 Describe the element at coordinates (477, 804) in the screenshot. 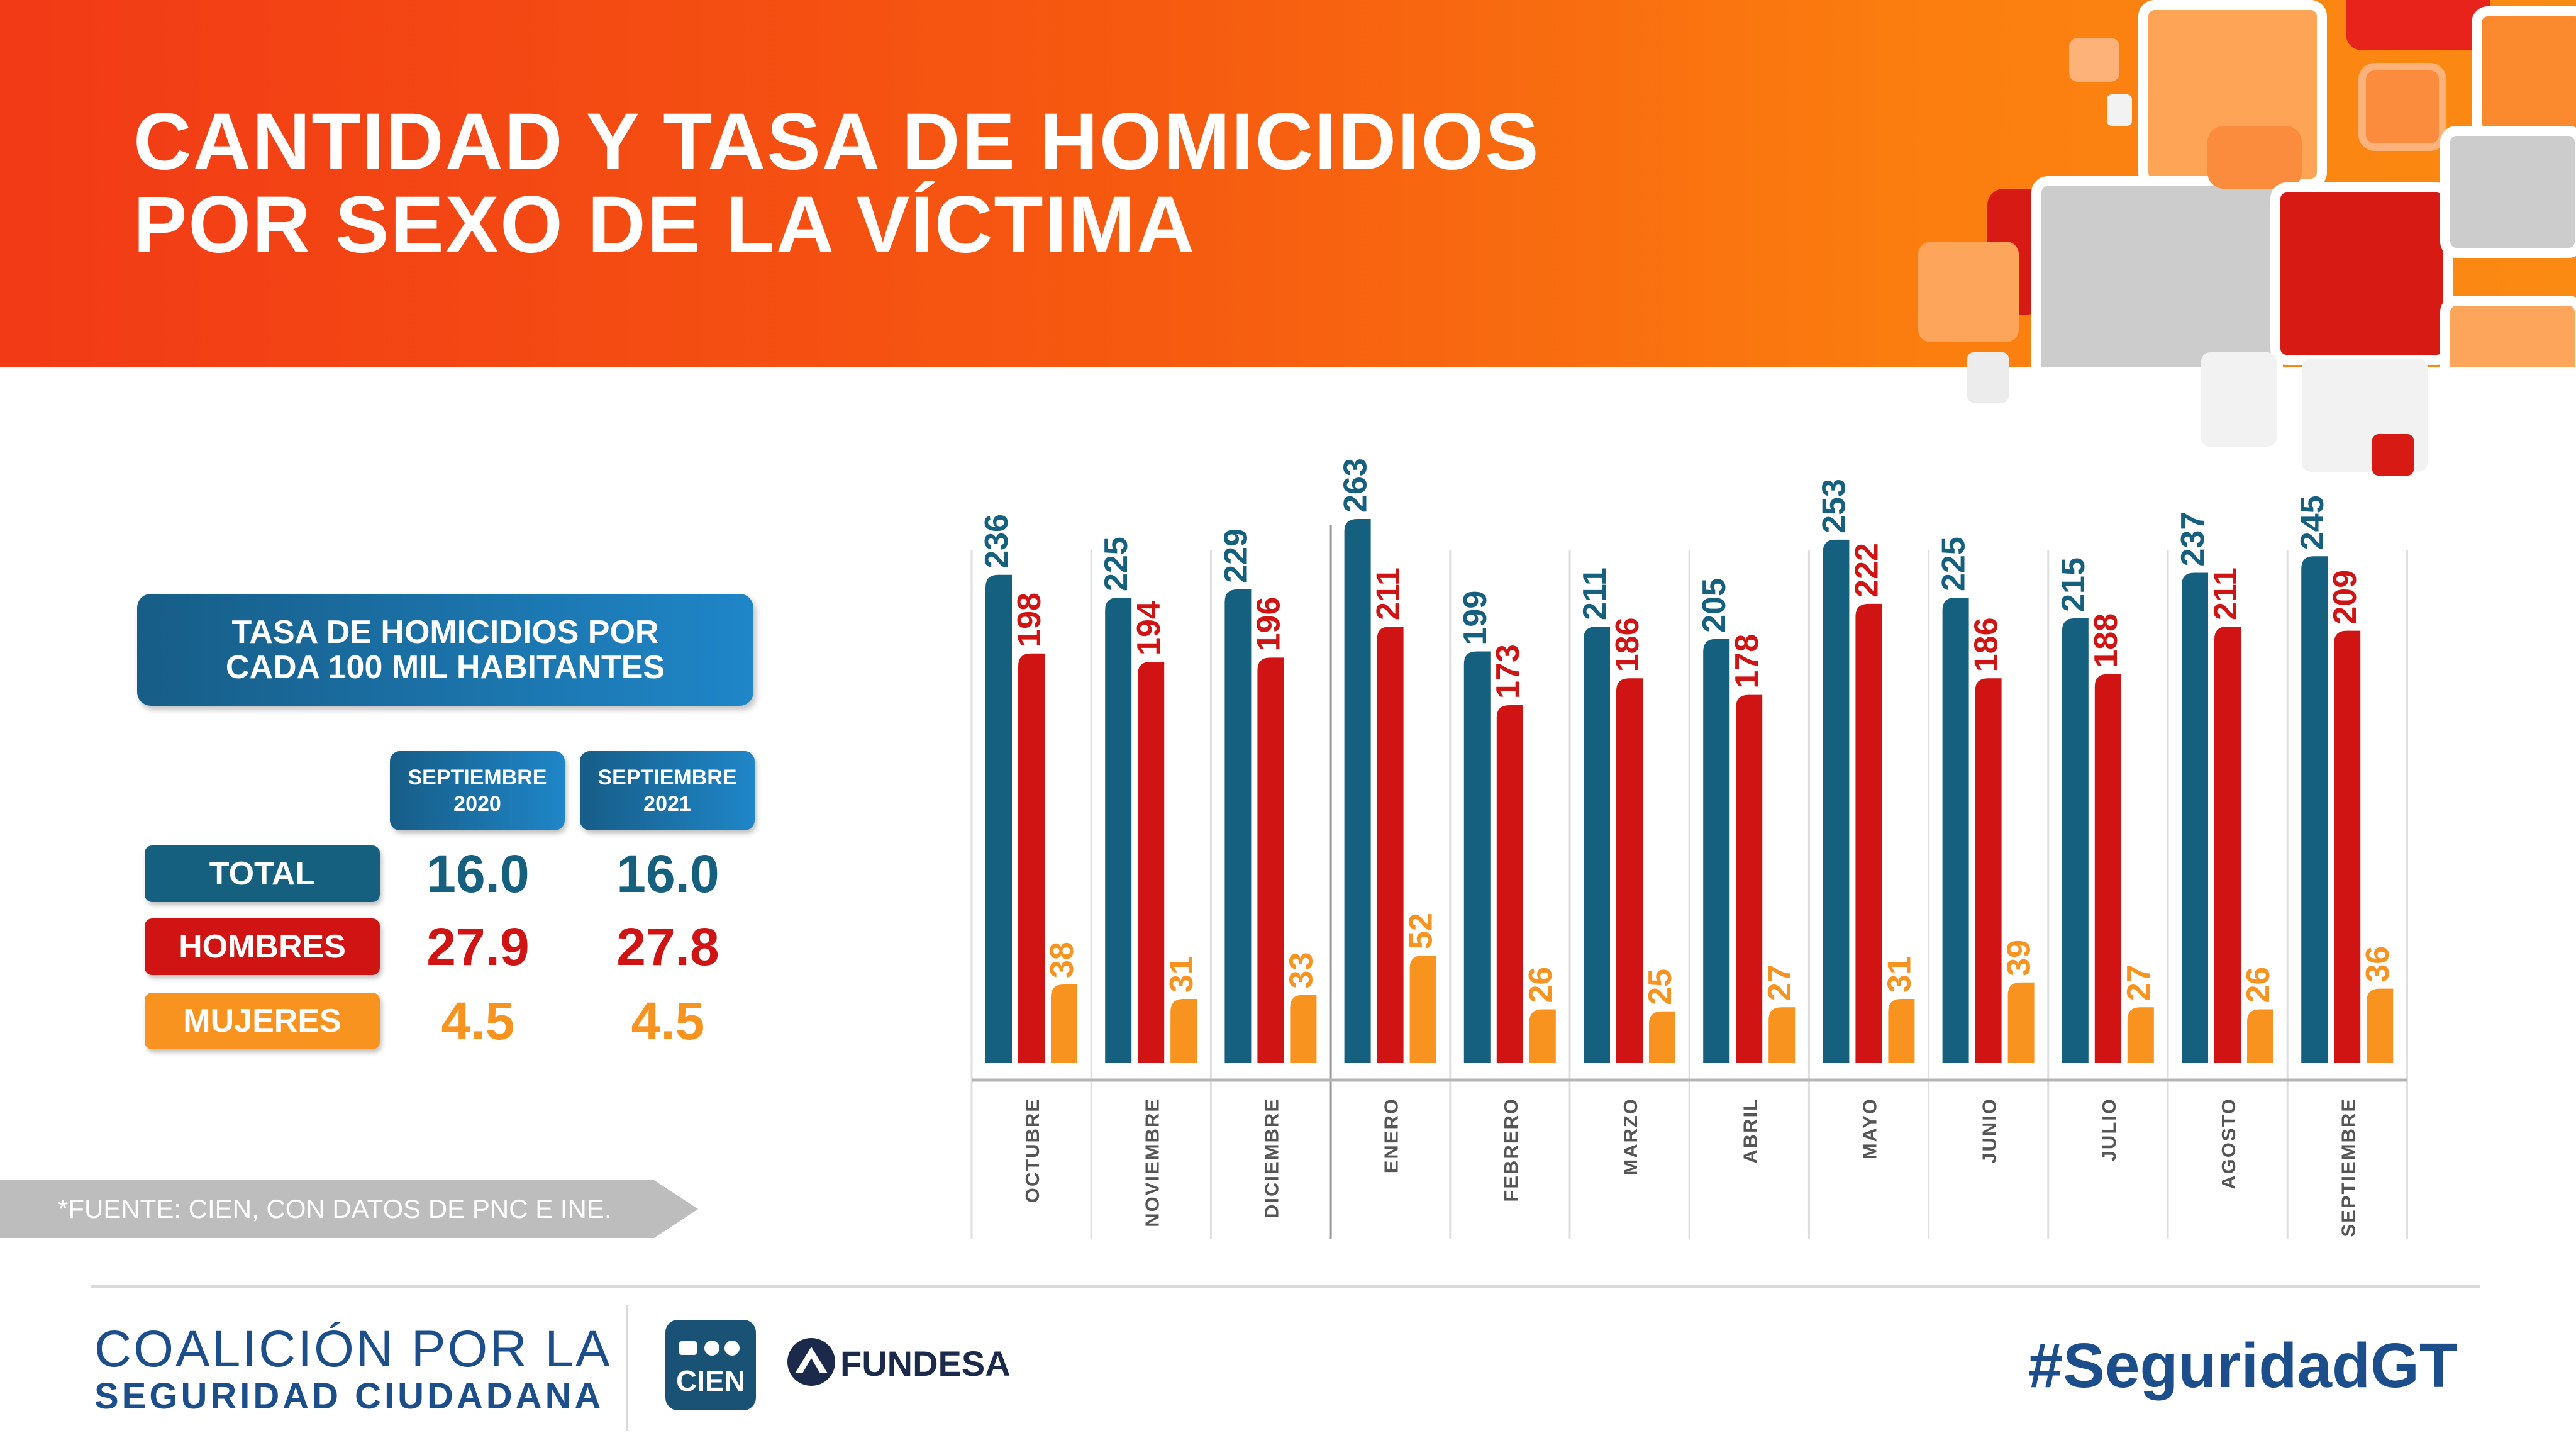

I see `column-header-line-2: 2020` at that location.